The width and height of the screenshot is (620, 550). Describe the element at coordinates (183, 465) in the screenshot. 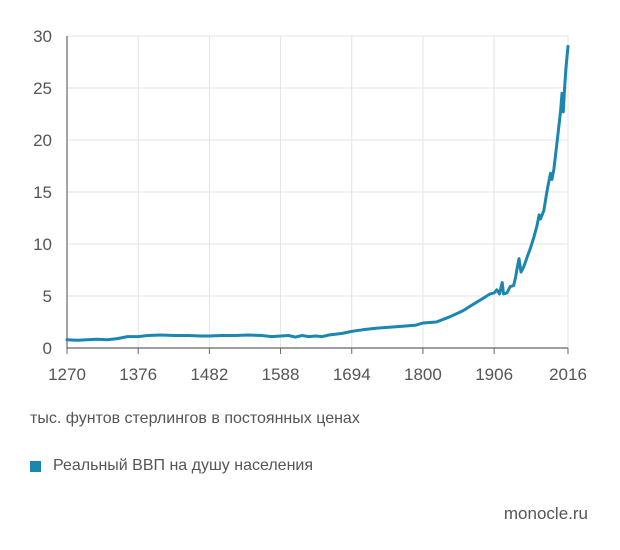

I see `legend-label: Реальный ВВП на душу населения` at that location.